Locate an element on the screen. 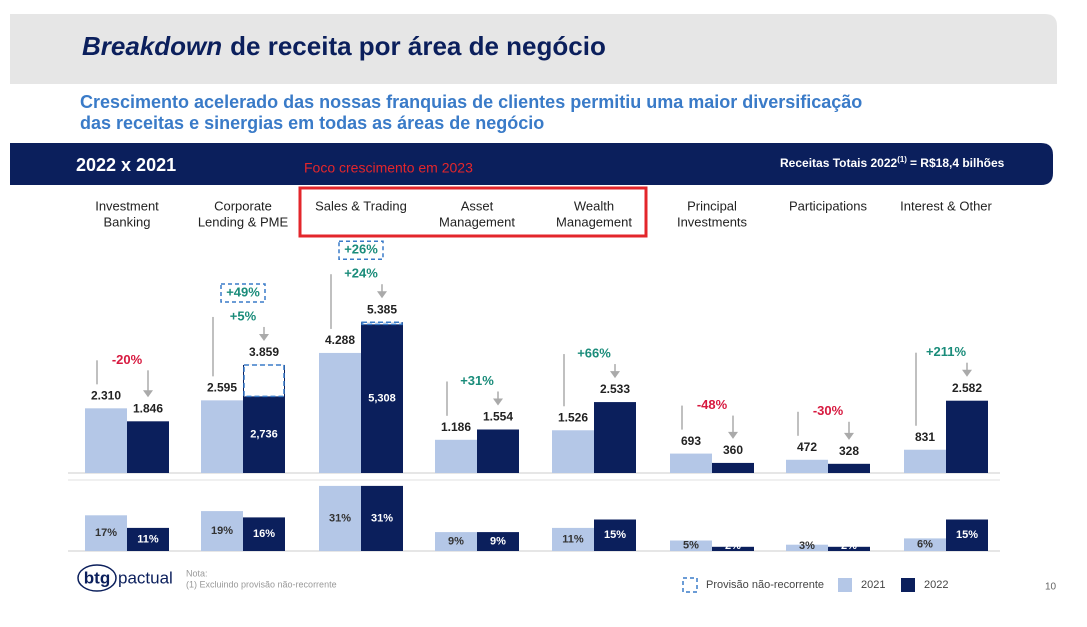  logo-bold: btg is located at coordinates (97, 577).